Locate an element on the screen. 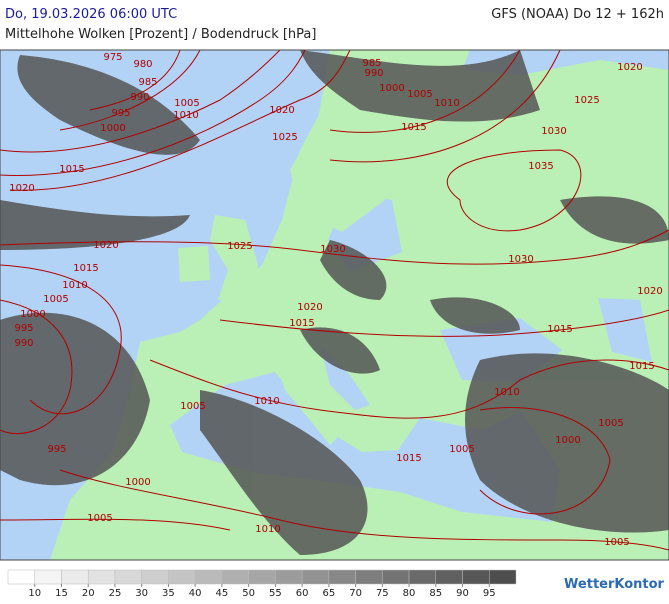 This screenshot has width=669, height=604. legend-tick-label: 40 is located at coordinates (195, 593).